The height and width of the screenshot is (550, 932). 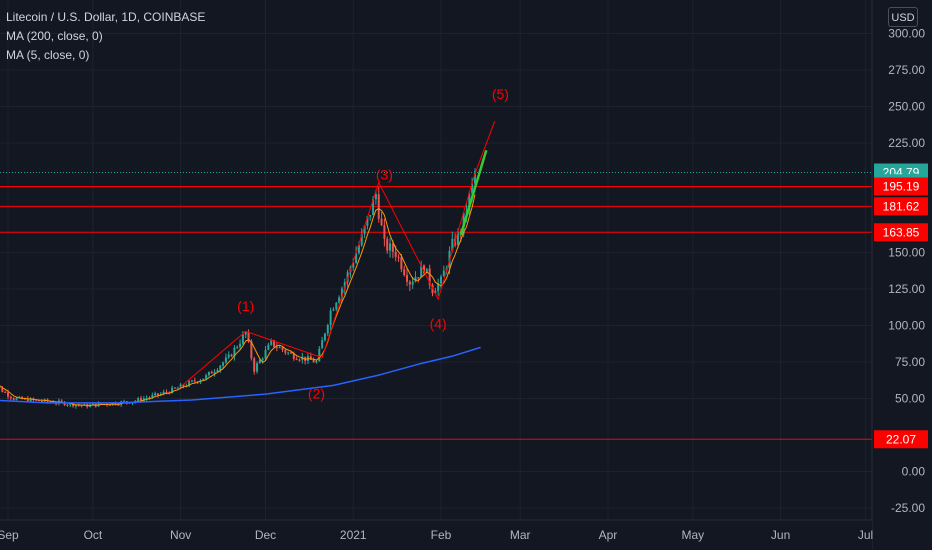 What do you see at coordinates (500, 94) in the screenshot?
I see `wave-label: (5)` at bounding box center [500, 94].